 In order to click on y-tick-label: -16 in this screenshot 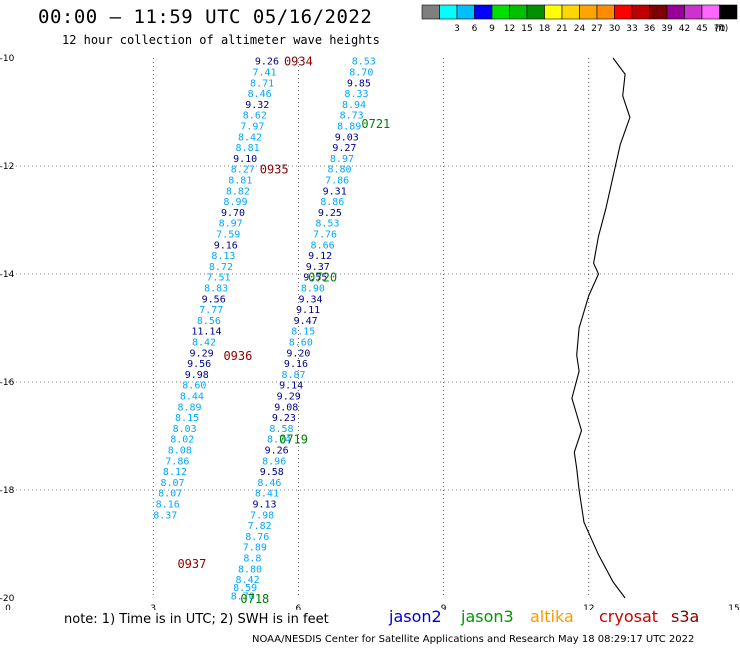, I will do `click(7, 383)`.